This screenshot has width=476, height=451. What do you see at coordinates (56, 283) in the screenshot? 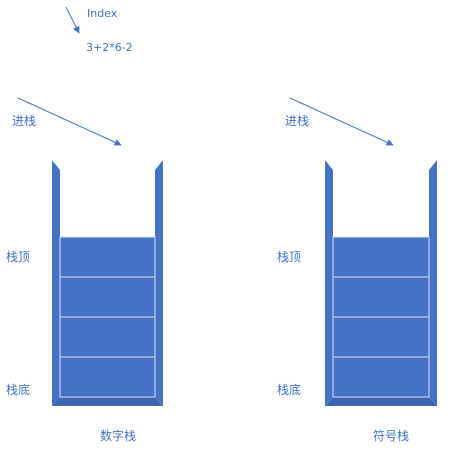
I see `number-stack-left-wall` at bounding box center [56, 283].